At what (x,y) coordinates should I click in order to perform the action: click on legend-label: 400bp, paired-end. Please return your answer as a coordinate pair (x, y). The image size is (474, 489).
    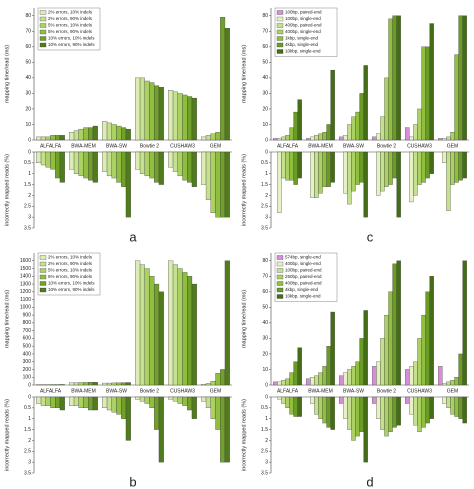
    Looking at the image, I should click on (303, 25).